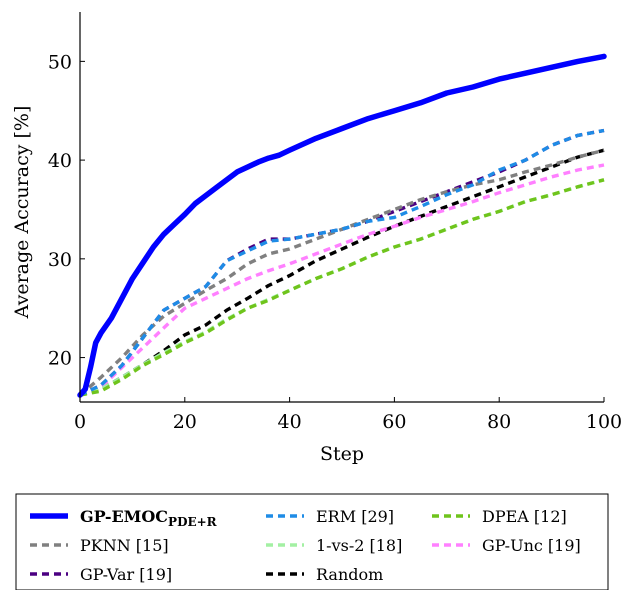  Describe the element at coordinates (342, 454) in the screenshot. I see `x-axis-label: Step` at that location.